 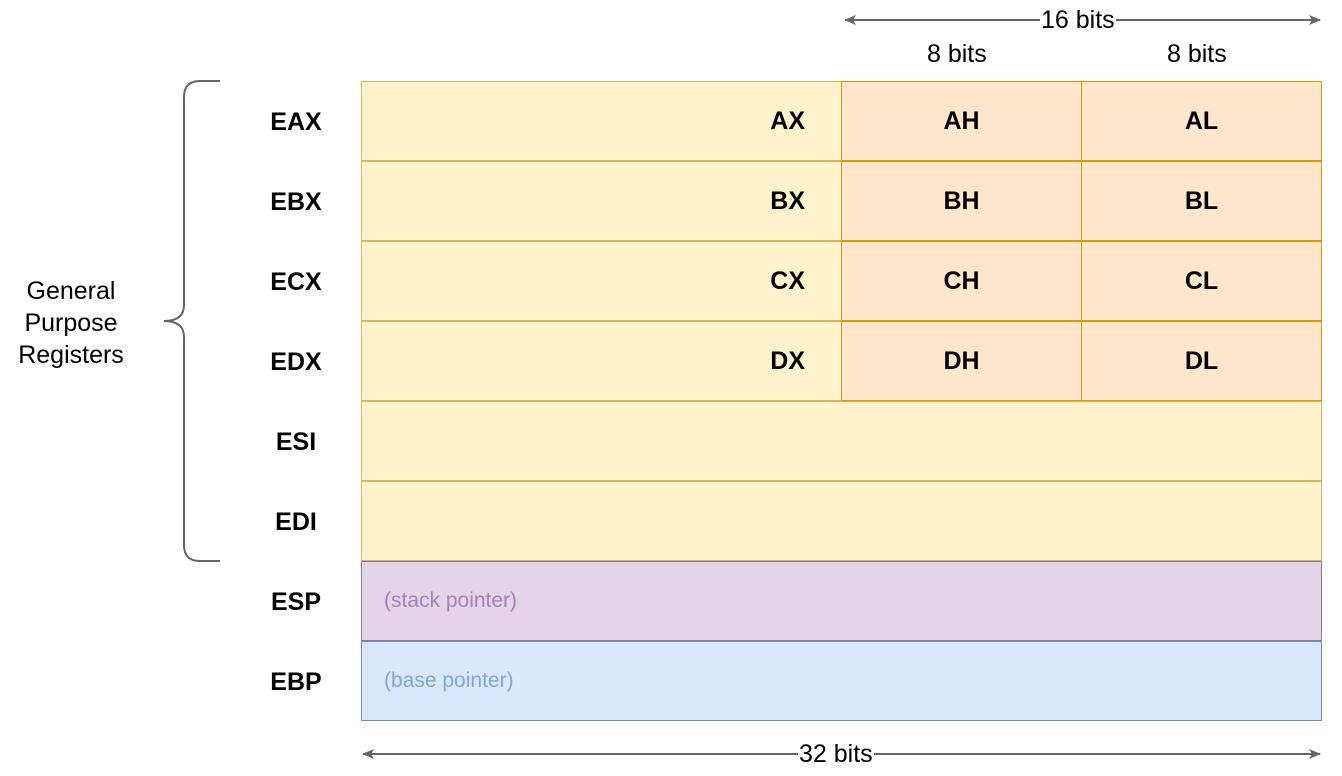 I want to click on register-16bit-bx: BX, so click(x=787, y=201).